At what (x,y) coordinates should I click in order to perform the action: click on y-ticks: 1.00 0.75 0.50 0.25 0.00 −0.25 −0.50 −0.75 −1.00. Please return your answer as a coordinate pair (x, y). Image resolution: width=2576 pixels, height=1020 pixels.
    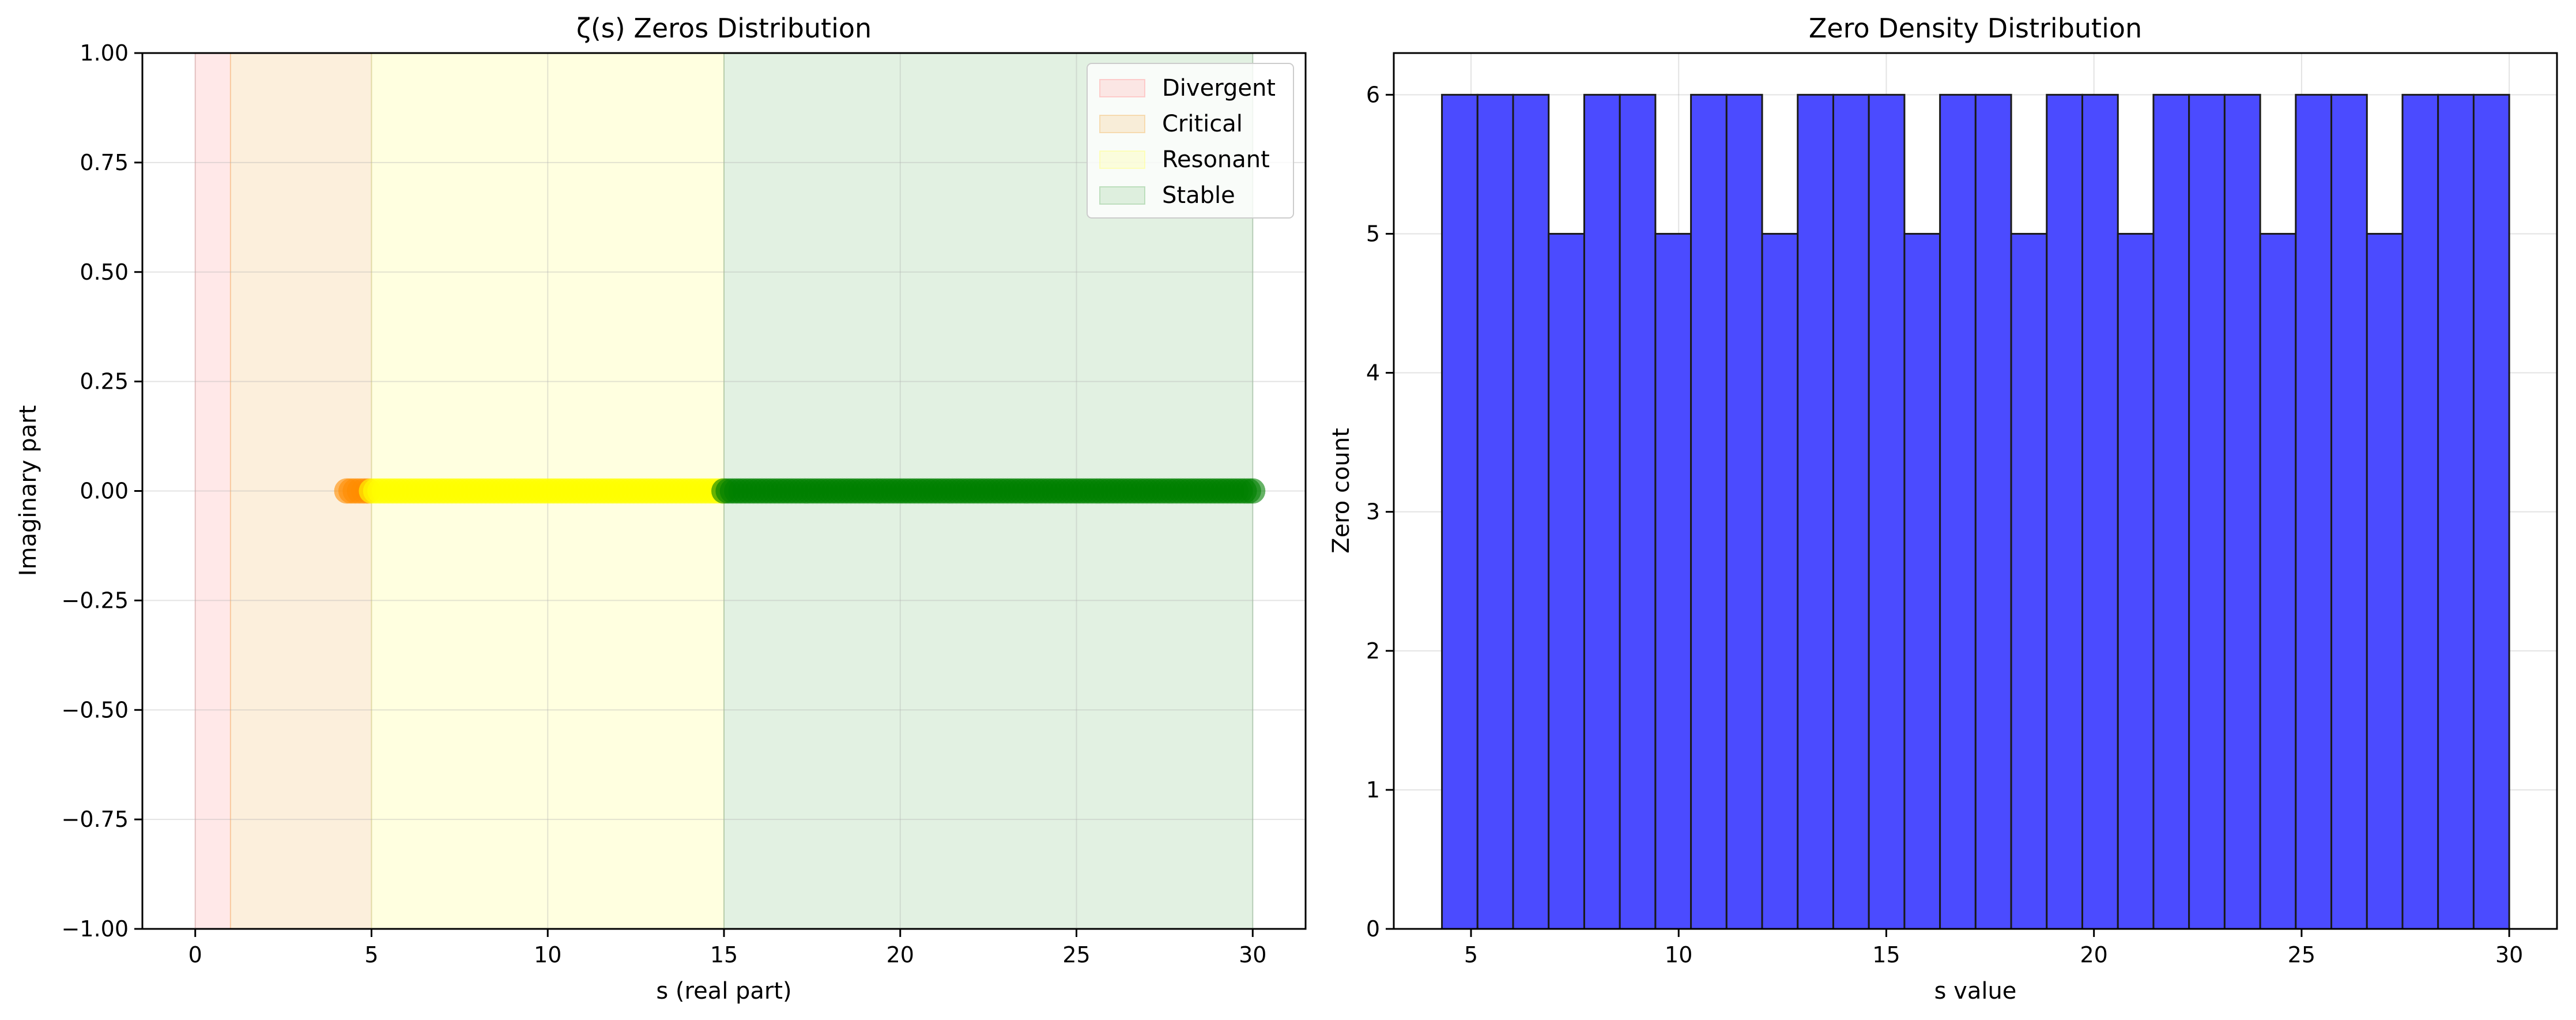
    Looking at the image, I should click on (102, 491).